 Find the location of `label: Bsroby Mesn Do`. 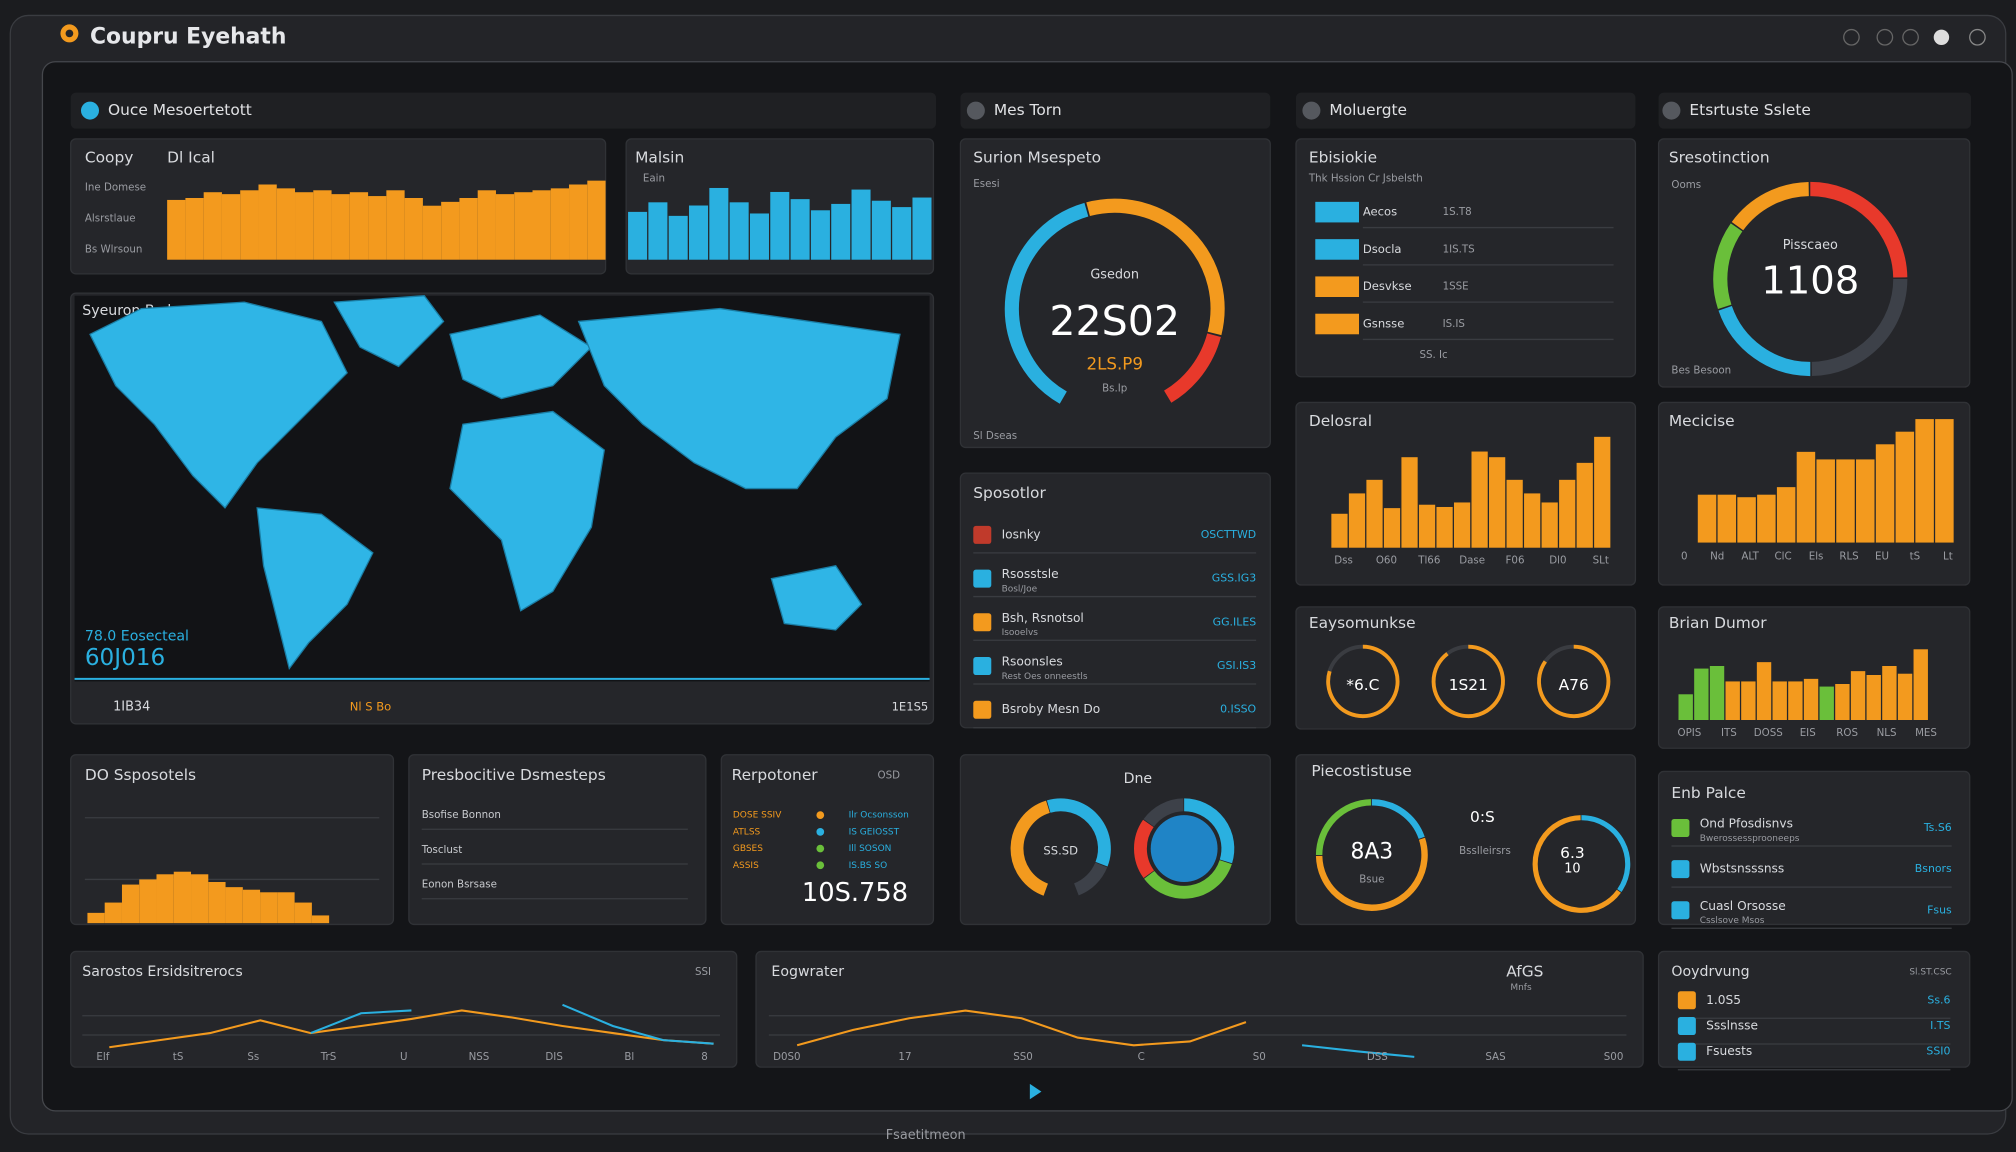

label: Bsroby Mesn Do is located at coordinates (1051, 709).